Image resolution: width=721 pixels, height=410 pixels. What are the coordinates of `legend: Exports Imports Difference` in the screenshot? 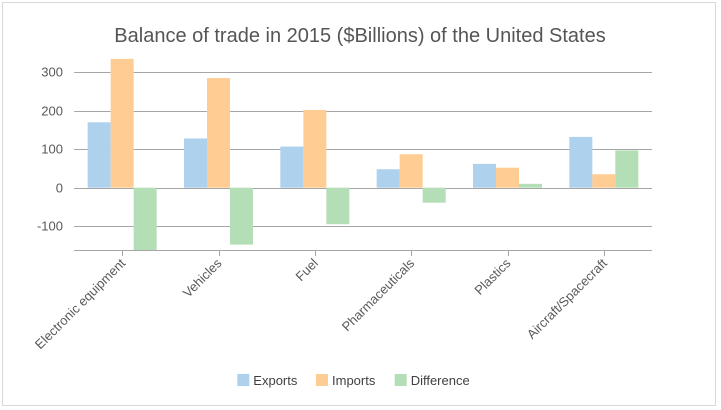 It's located at (353, 380).